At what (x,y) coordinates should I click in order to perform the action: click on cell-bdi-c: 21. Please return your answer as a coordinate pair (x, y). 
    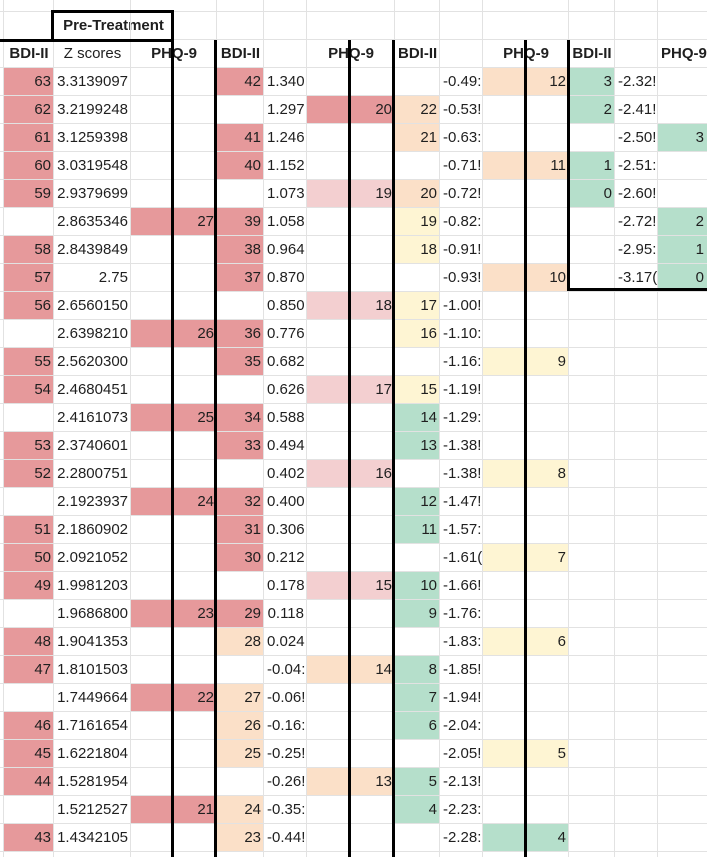
    Looking at the image, I should click on (417, 138).